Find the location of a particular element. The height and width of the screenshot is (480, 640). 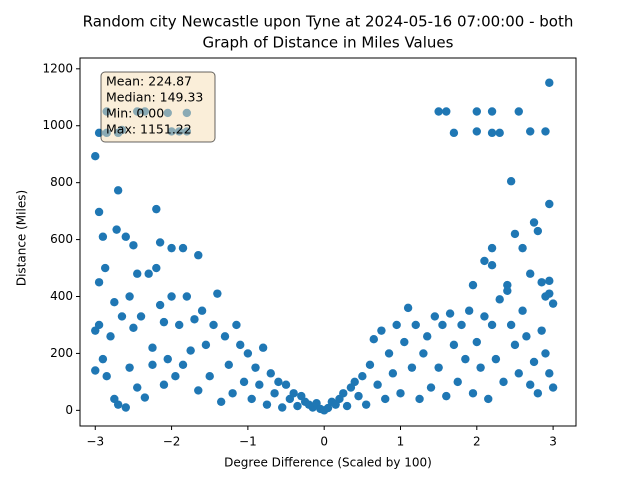

y-tick-label: 200 is located at coordinates (61, 353).